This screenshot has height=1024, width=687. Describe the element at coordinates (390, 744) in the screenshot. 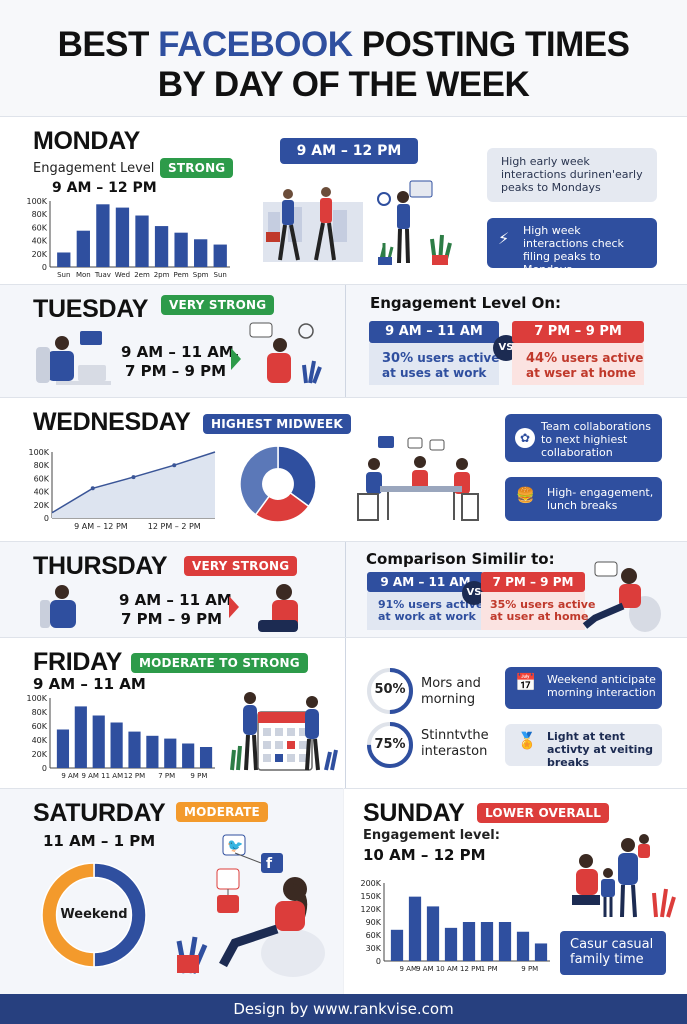

I see `friday-stat-pct-2: 75%` at that location.